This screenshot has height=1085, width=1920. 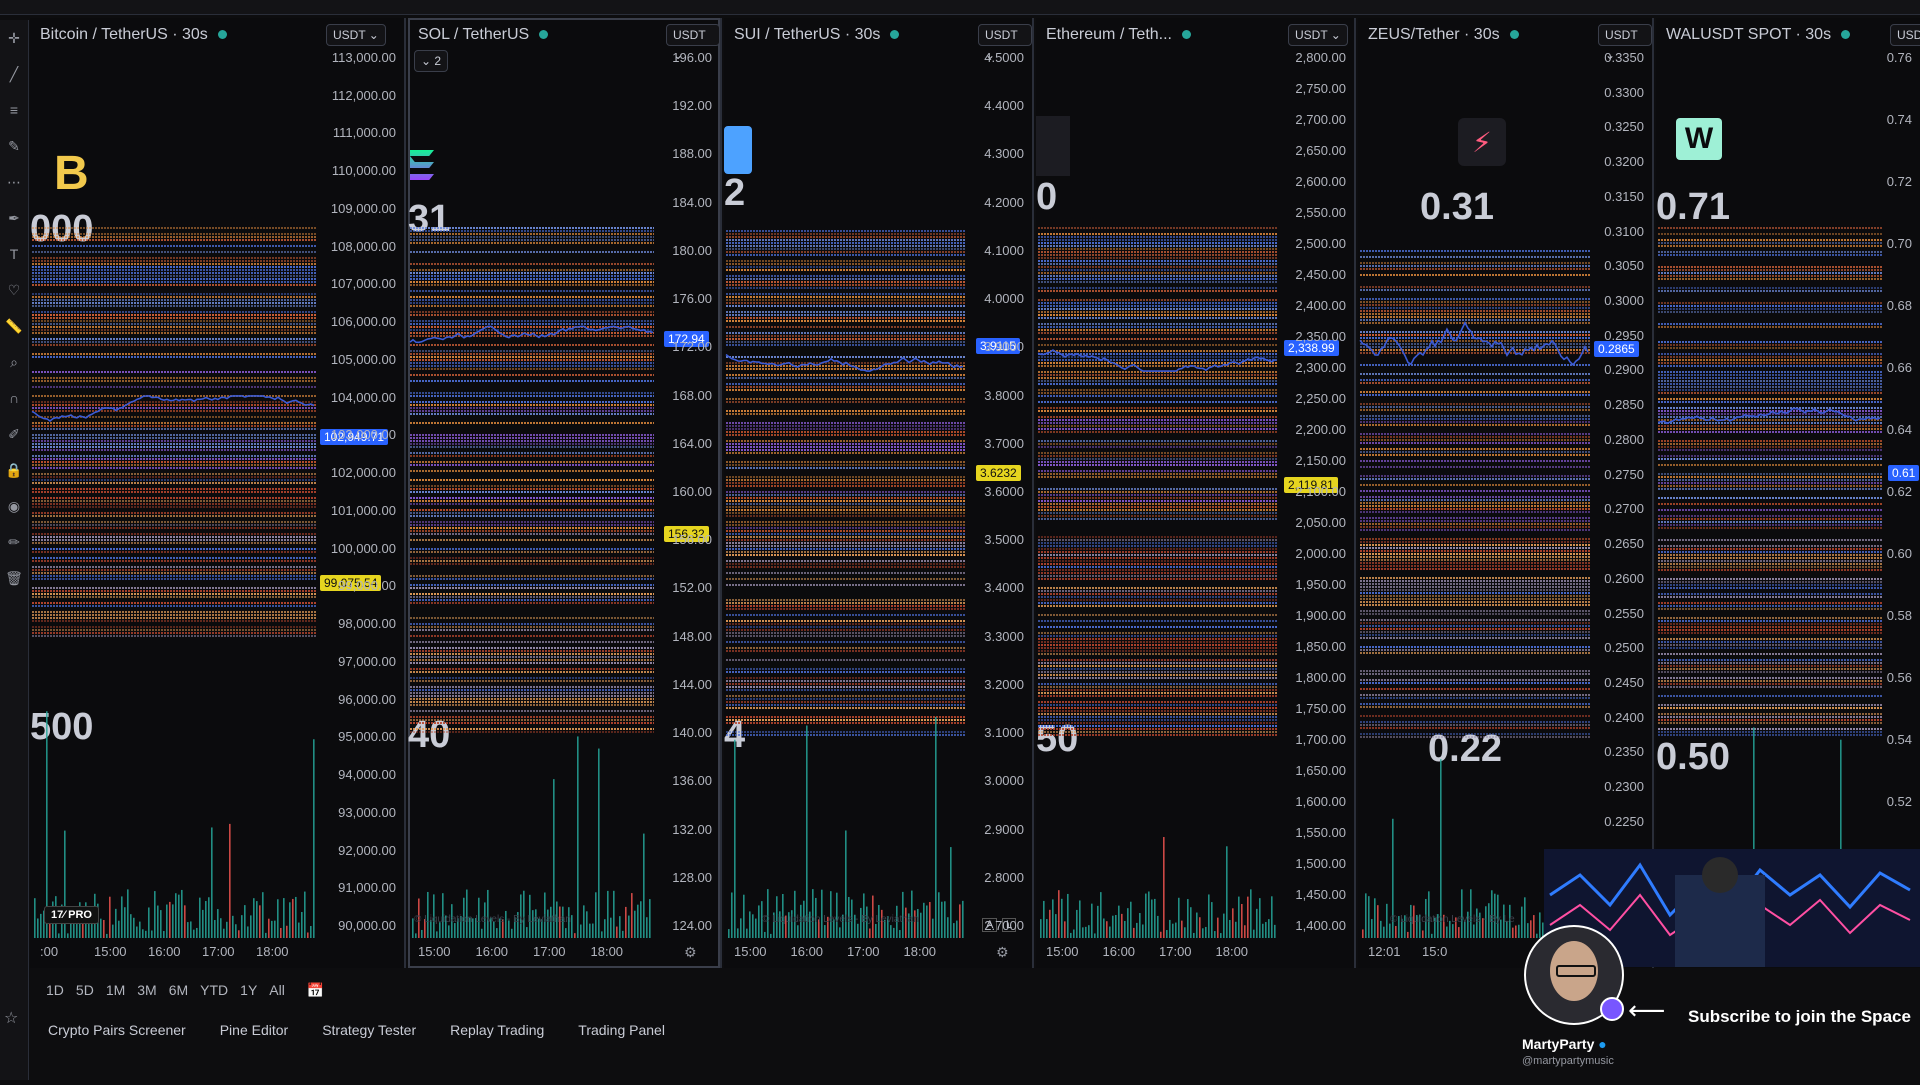 I want to click on timeframe-6m: 6M, so click(x=178, y=990).